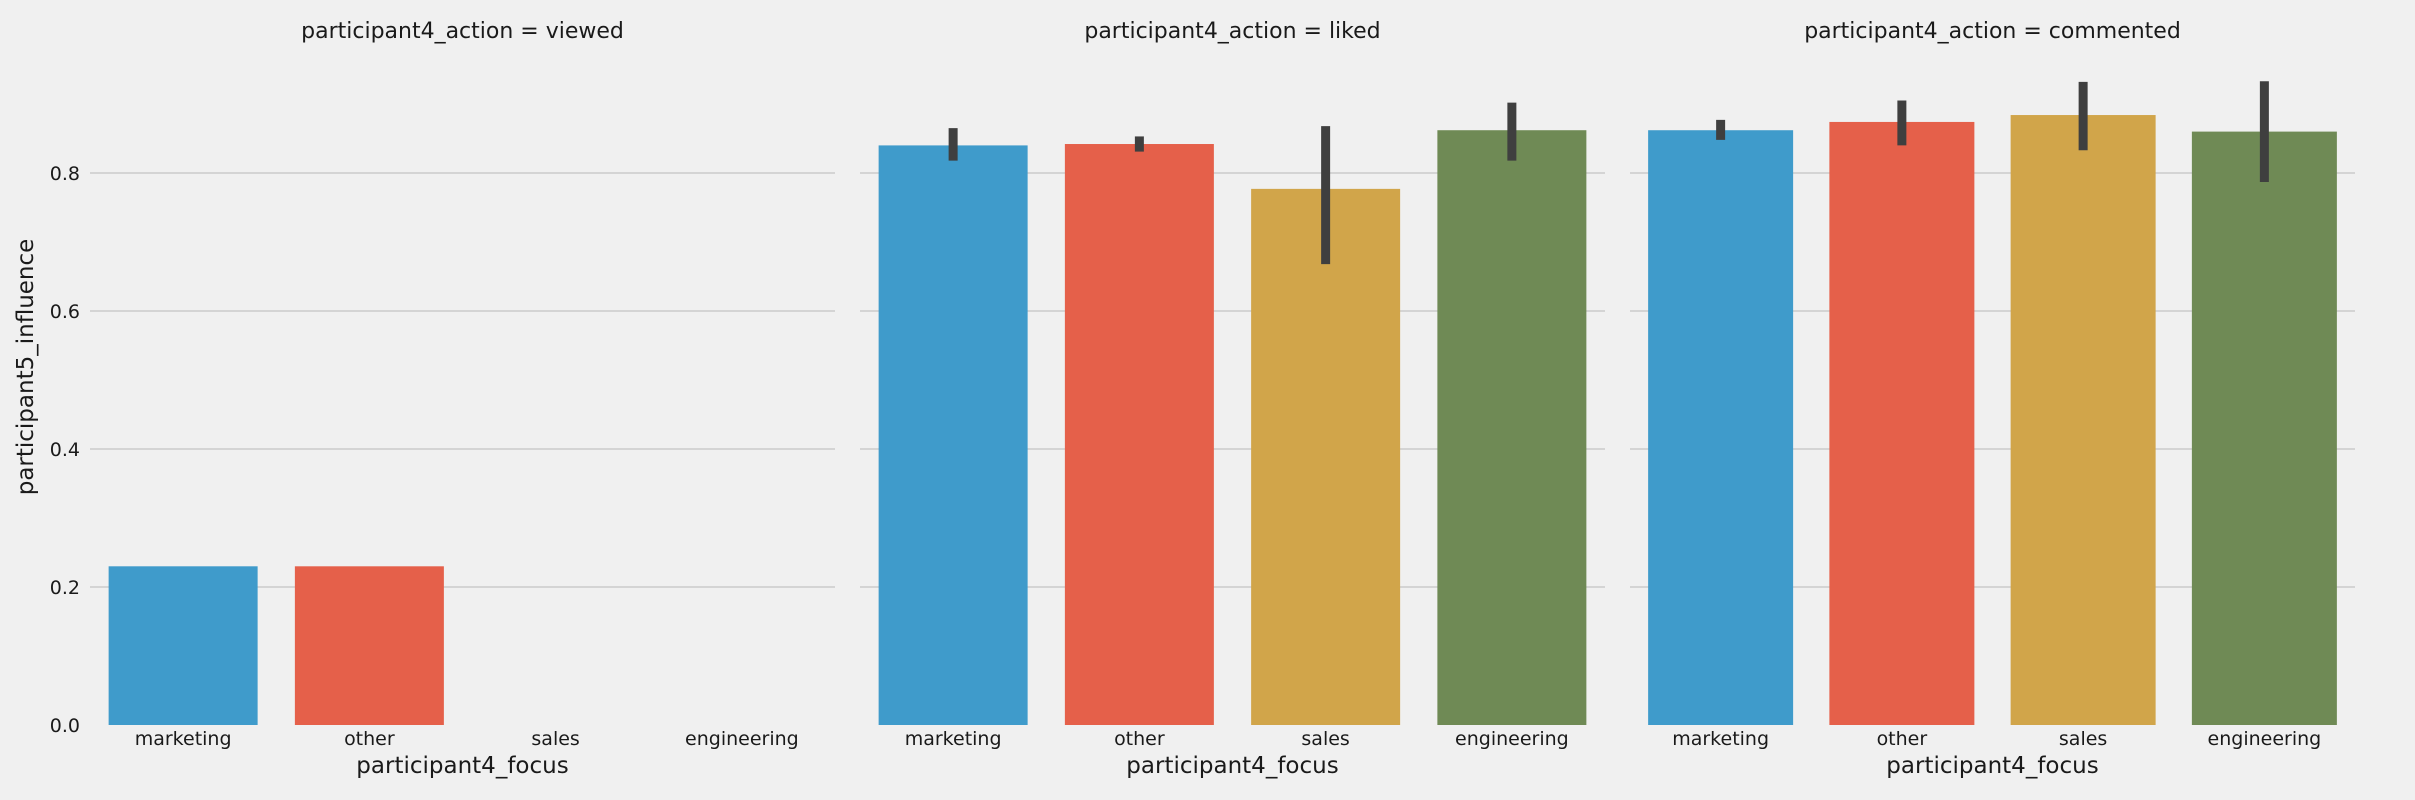 This screenshot has height=800, width=2415. I want to click on y-tick-label: 0.8, so click(65, 174).